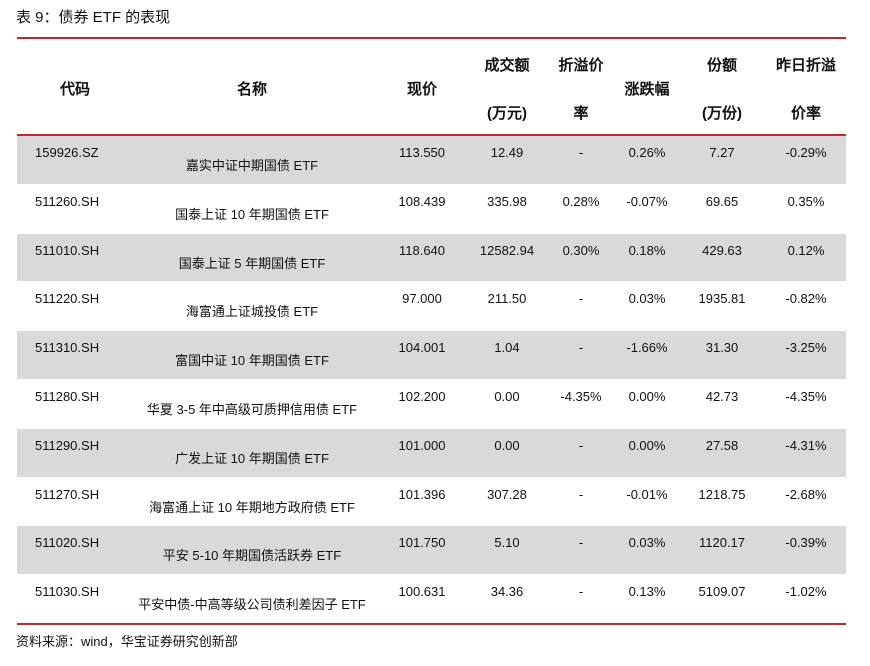 The height and width of the screenshot is (666, 870). Describe the element at coordinates (647, 250) in the screenshot. I see `cell-change: 0.18%` at that location.